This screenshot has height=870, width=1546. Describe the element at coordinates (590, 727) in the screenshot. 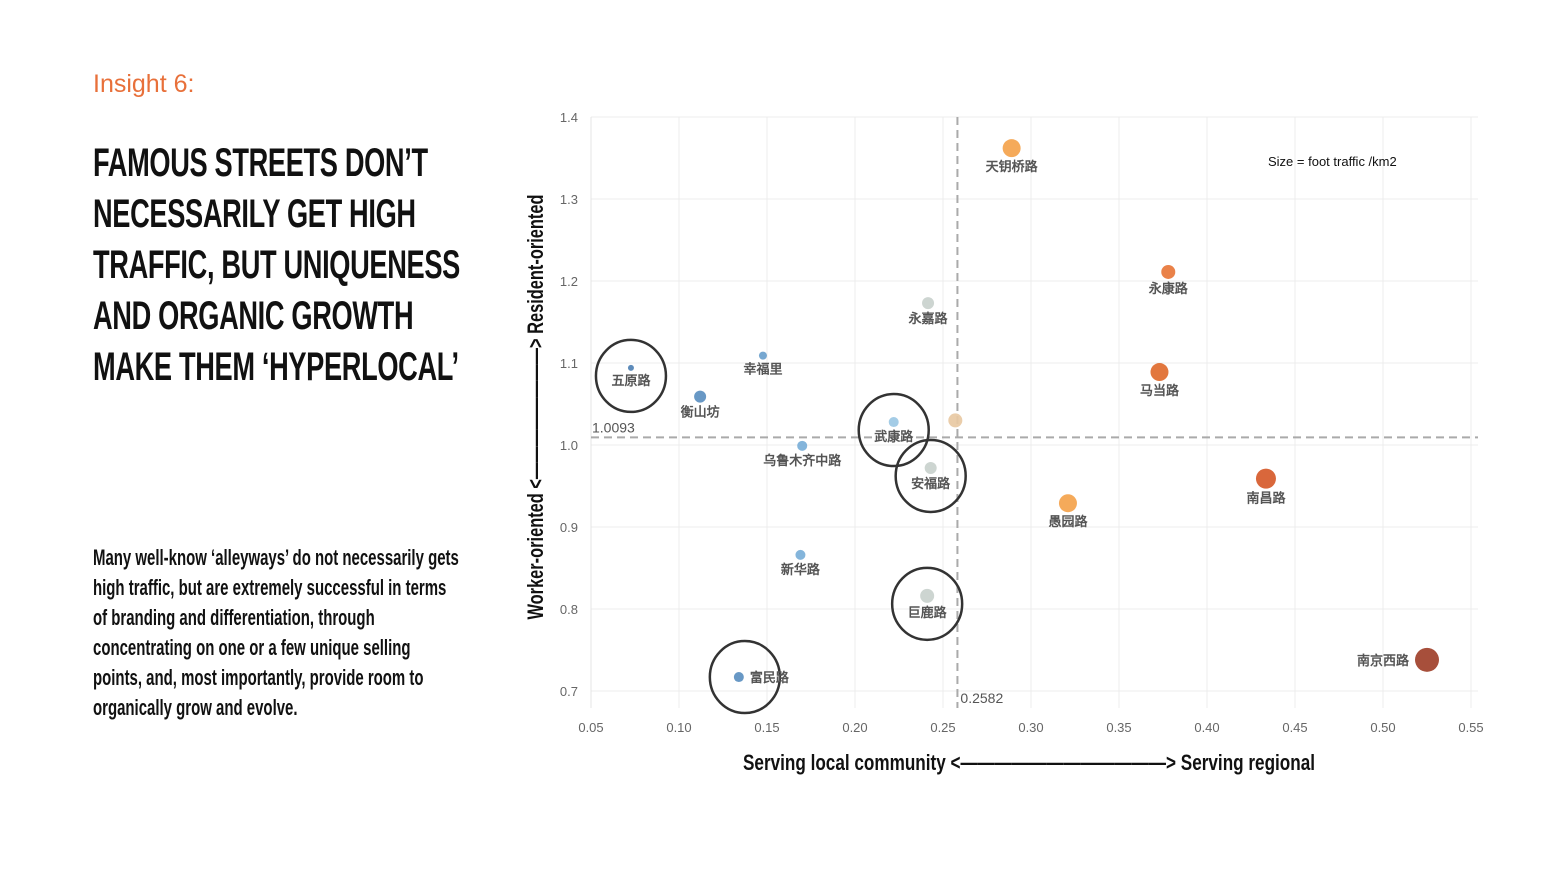

I see `x-tick-label: 0.05` at that location.